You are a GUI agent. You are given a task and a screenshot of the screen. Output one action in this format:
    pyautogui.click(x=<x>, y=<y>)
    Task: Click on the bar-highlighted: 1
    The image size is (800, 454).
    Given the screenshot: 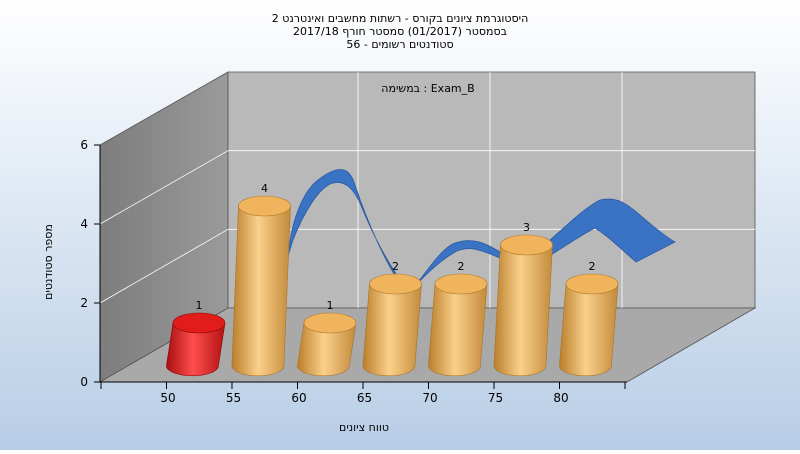 What is the action you would take?
    pyautogui.click(x=196, y=338)
    